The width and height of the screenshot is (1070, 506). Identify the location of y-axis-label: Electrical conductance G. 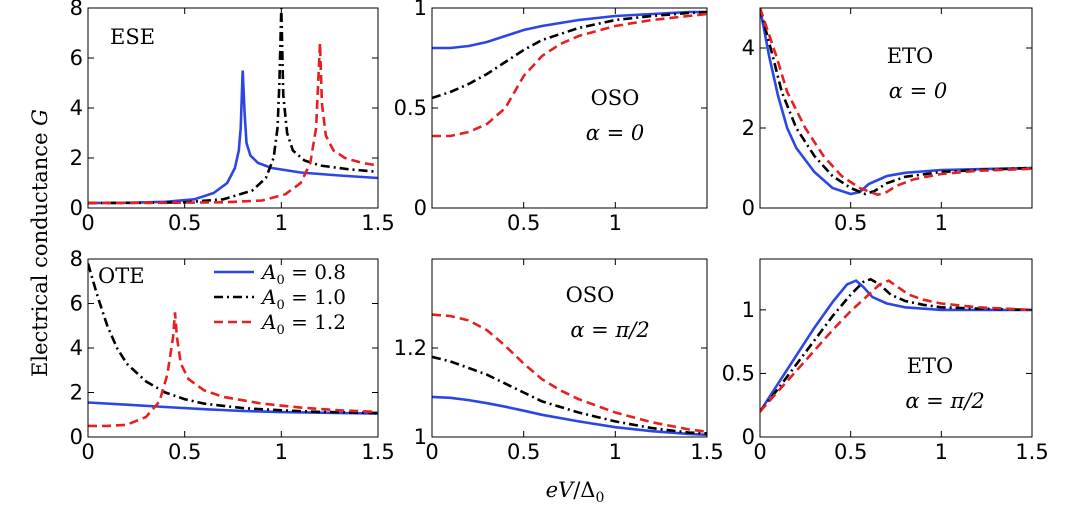
(40, 243).